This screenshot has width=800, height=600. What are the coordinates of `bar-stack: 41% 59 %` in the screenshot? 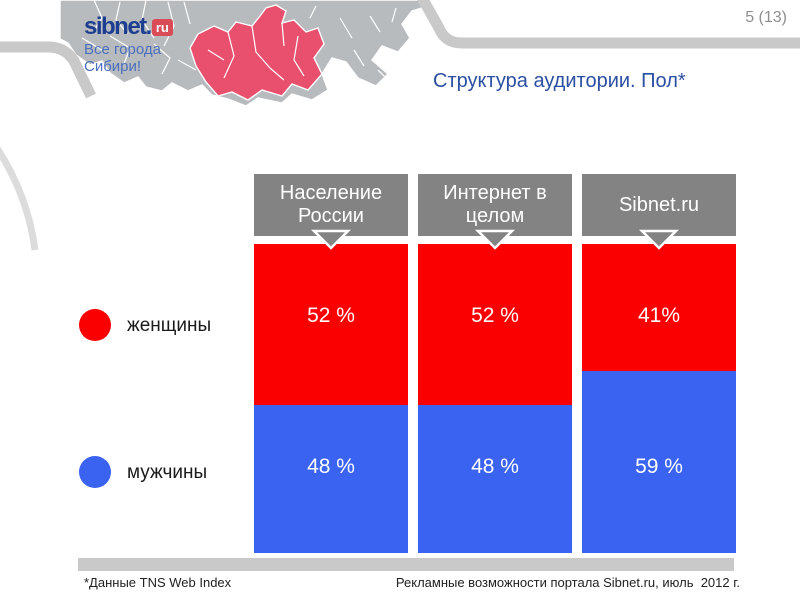 It's located at (659, 398).